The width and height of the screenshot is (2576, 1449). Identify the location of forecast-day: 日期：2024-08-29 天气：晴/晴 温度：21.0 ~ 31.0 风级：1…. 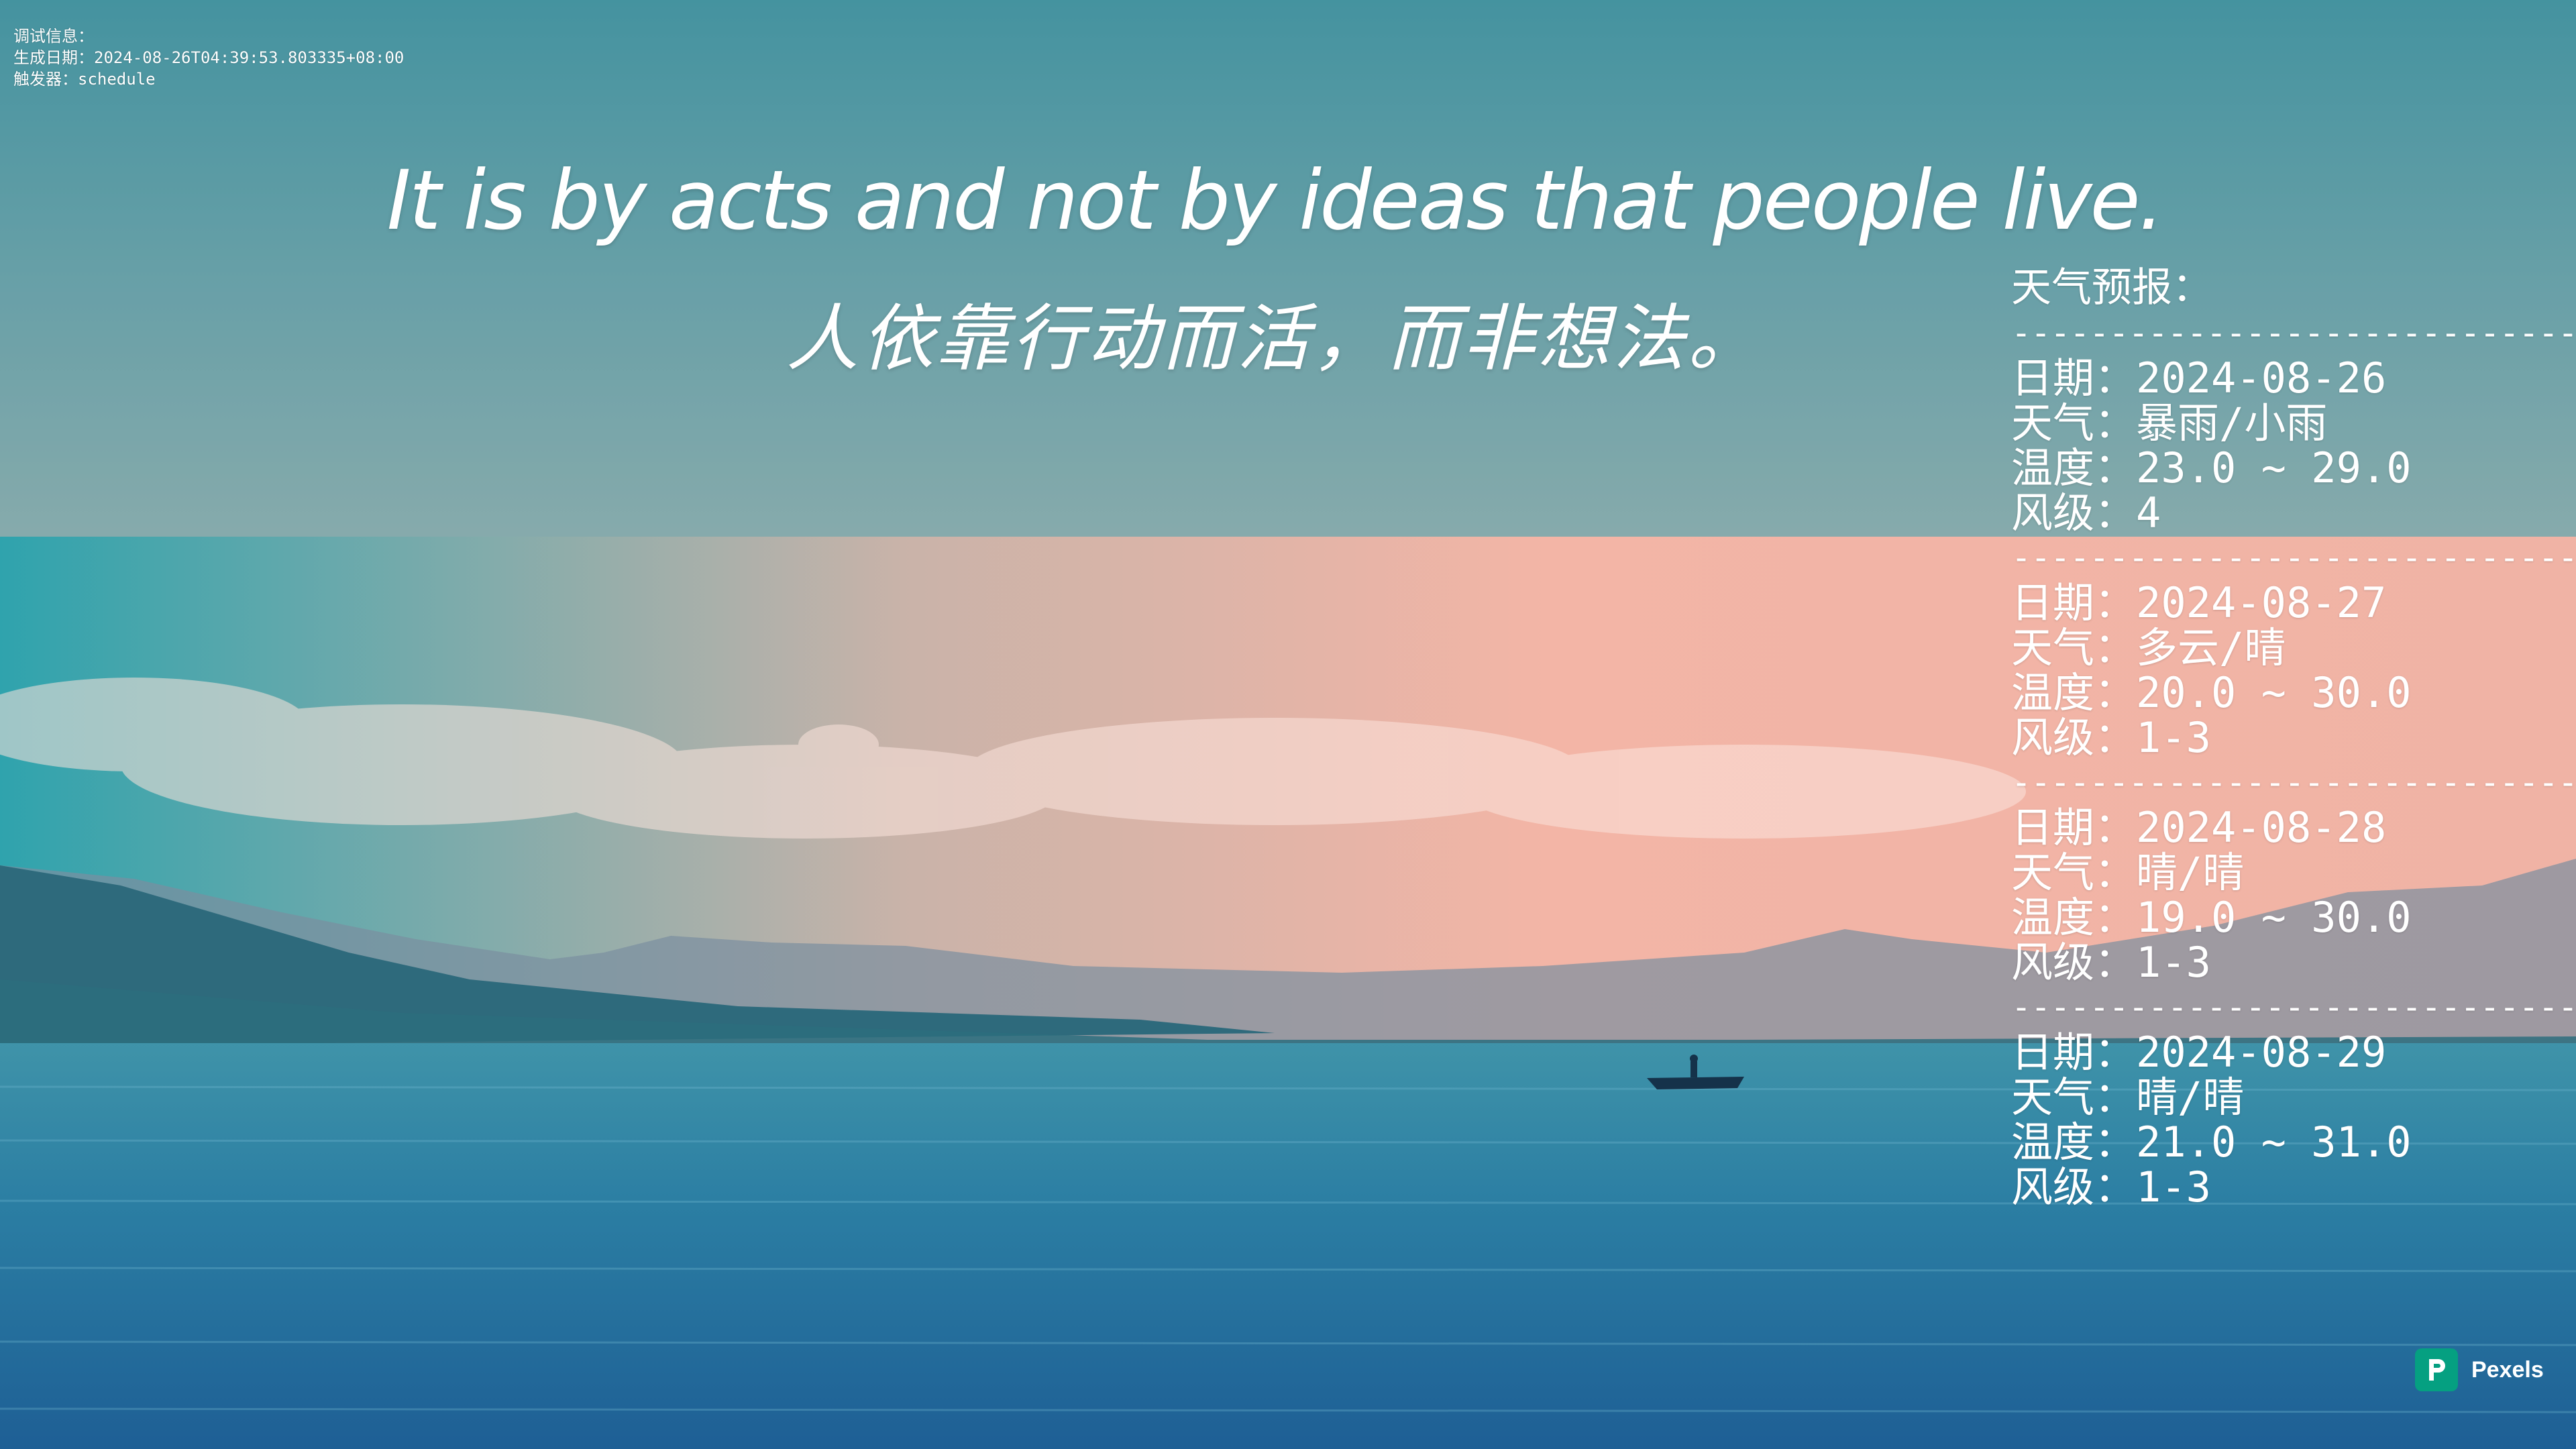
(2293, 1120).